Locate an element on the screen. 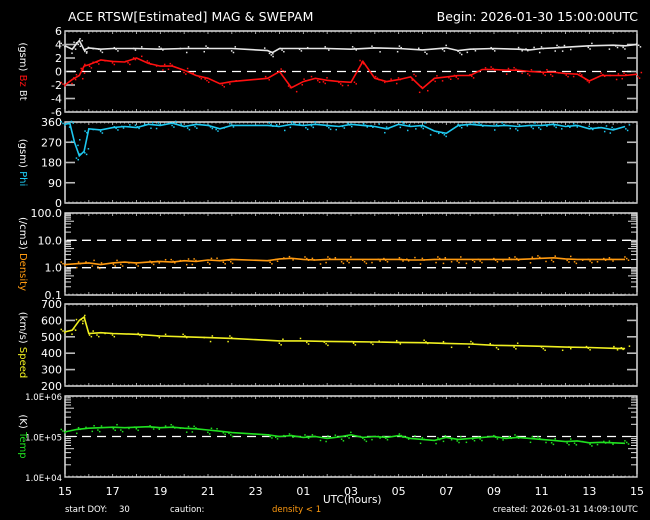 The width and height of the screenshot is (650, 520). caution-density-note: density < 1 is located at coordinates (297, 510).